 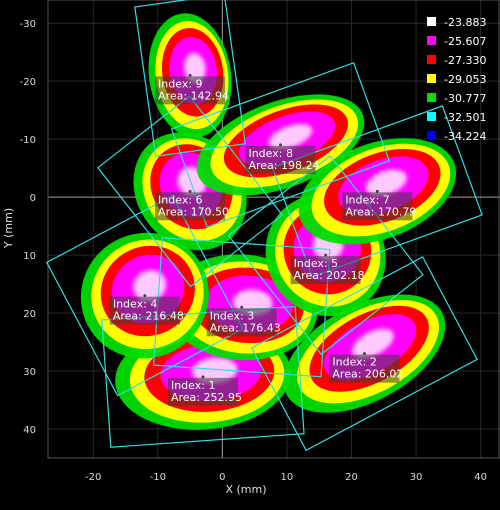 I want to click on y-axis-title: Y (mm), so click(x=8, y=228).